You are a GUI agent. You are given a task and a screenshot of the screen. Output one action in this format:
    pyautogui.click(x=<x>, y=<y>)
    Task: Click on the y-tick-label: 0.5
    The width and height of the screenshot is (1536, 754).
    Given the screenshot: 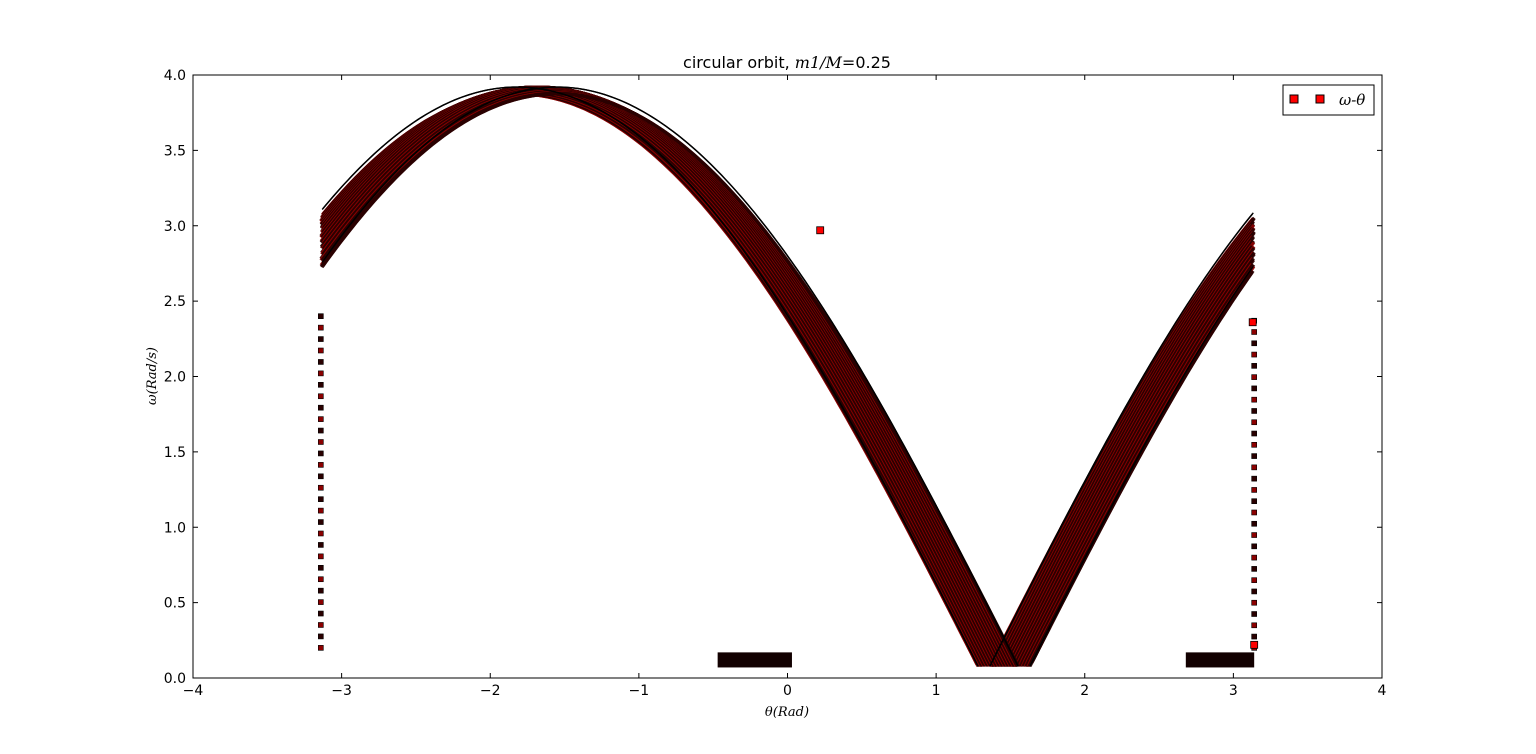 What is the action you would take?
    pyautogui.click(x=175, y=604)
    